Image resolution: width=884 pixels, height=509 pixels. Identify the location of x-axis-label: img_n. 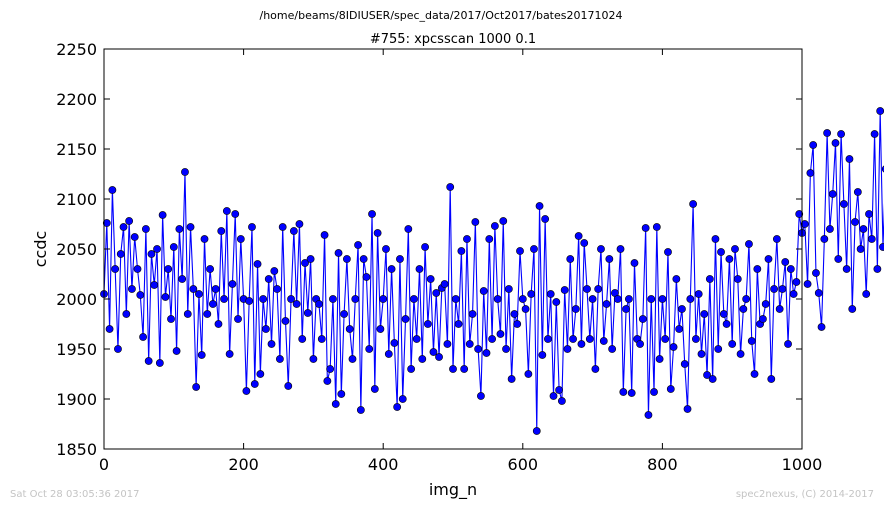
(453, 490).